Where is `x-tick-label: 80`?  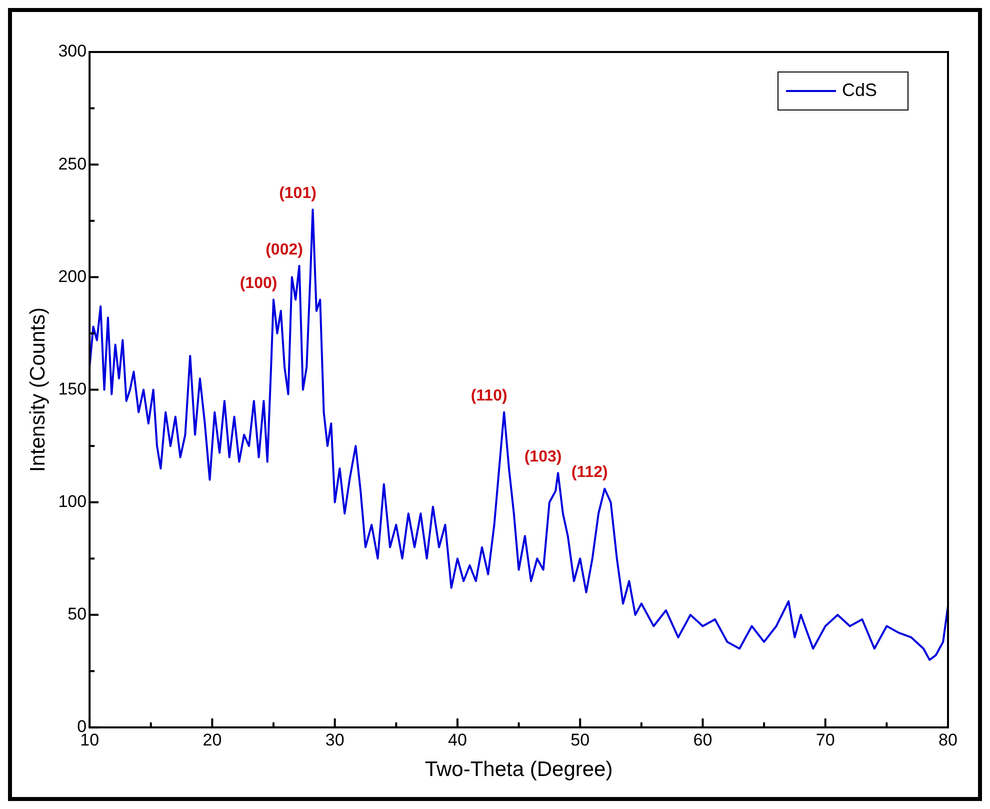
x-tick-label: 80 is located at coordinates (948, 740).